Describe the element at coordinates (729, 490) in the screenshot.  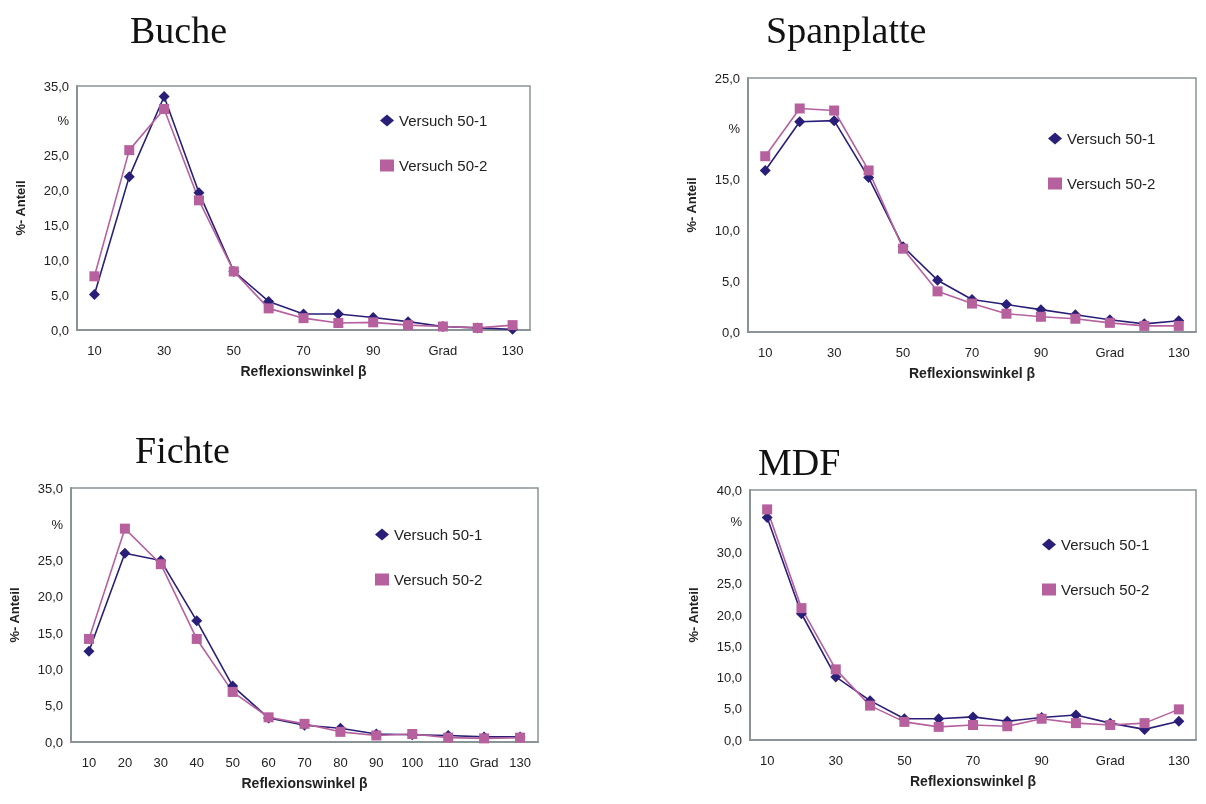
I see `y-tick-label: 40,0` at that location.